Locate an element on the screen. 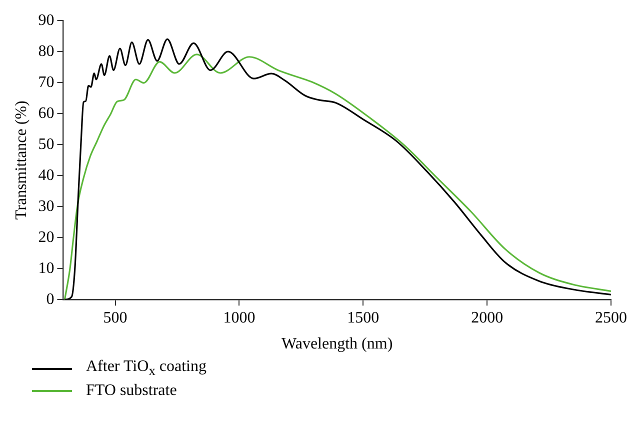 The width and height of the screenshot is (643, 427). y-axis-title: Transmittance (%) is located at coordinates (21, 160).